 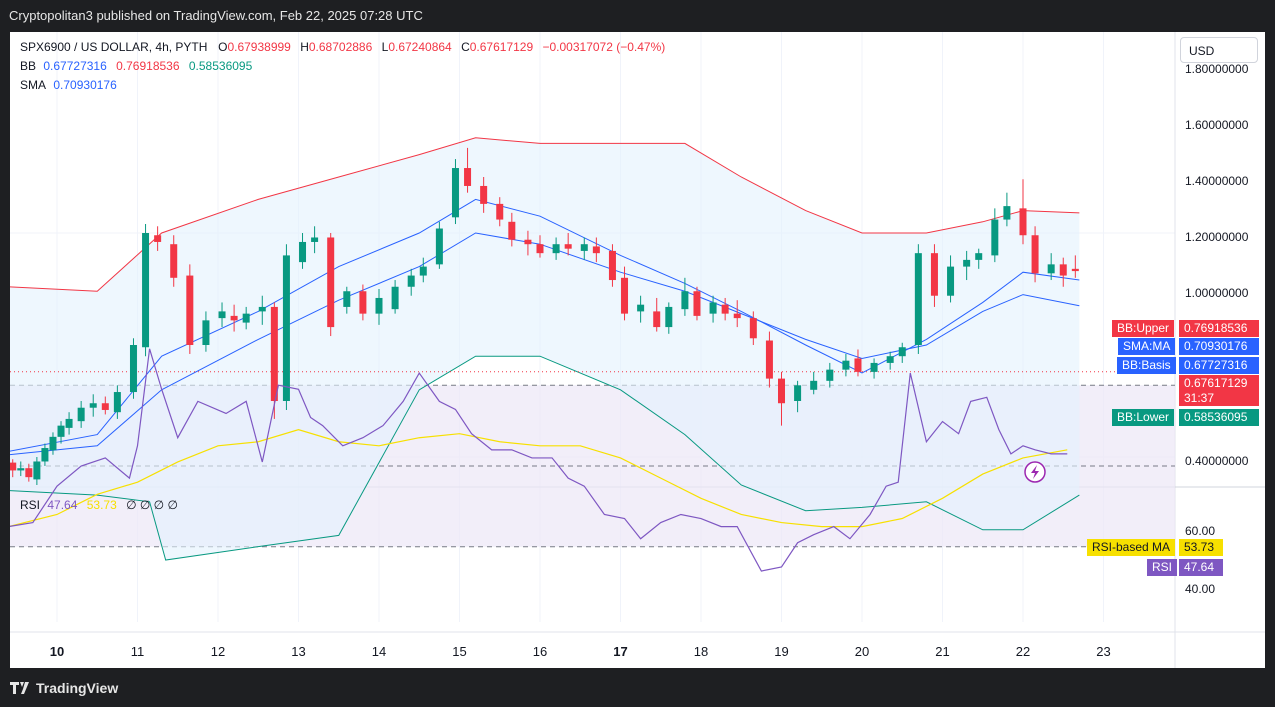 I want to click on x-tick-label: 13, so click(x=298, y=651).